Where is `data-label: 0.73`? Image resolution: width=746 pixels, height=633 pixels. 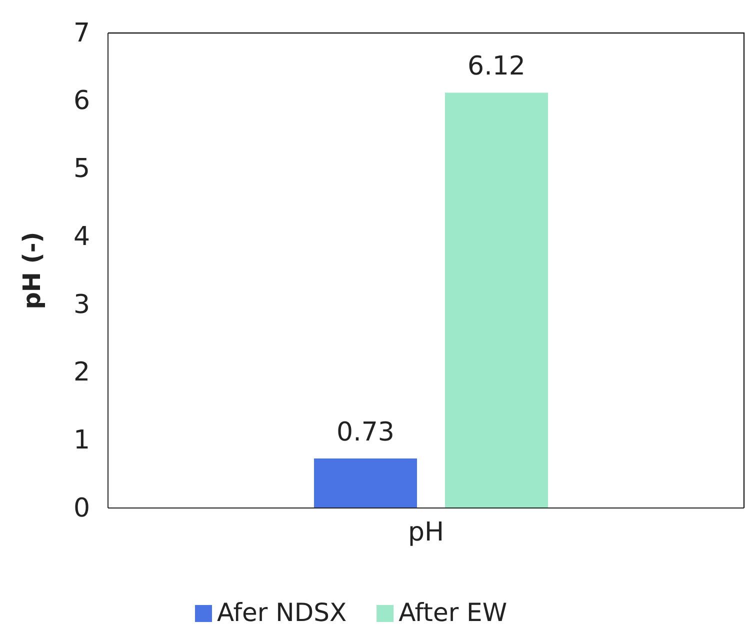 data-label: 0.73 is located at coordinates (365, 432).